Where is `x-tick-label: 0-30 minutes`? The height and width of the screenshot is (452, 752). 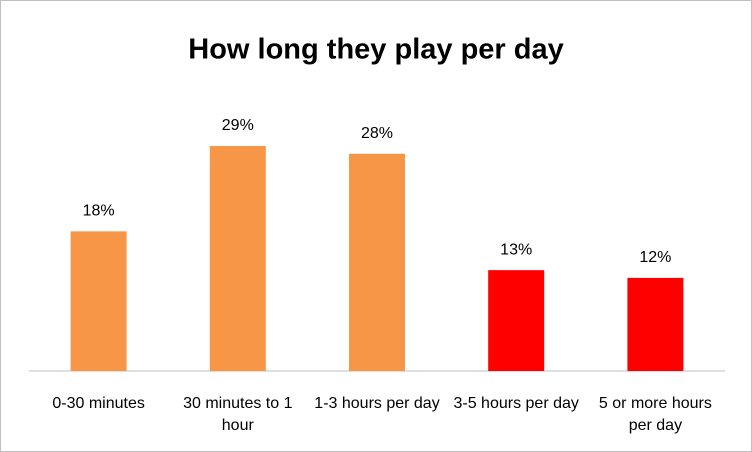 x-tick-label: 0-30 minutes is located at coordinates (98, 403).